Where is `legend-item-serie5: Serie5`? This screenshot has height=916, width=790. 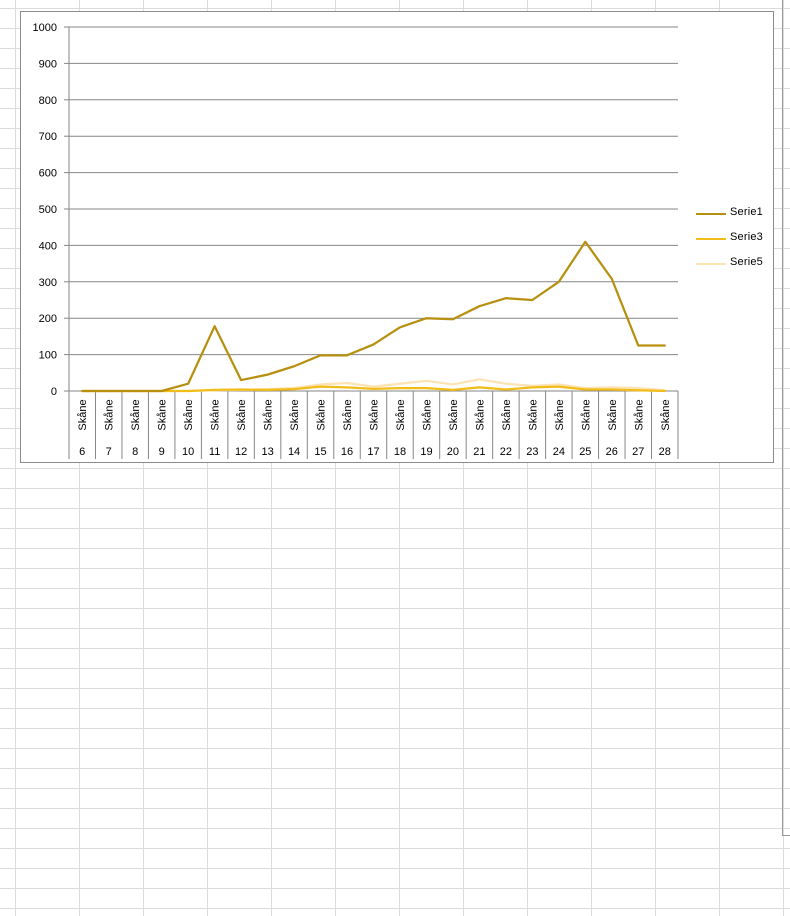 legend-item-serie5: Serie5 is located at coordinates (735, 268).